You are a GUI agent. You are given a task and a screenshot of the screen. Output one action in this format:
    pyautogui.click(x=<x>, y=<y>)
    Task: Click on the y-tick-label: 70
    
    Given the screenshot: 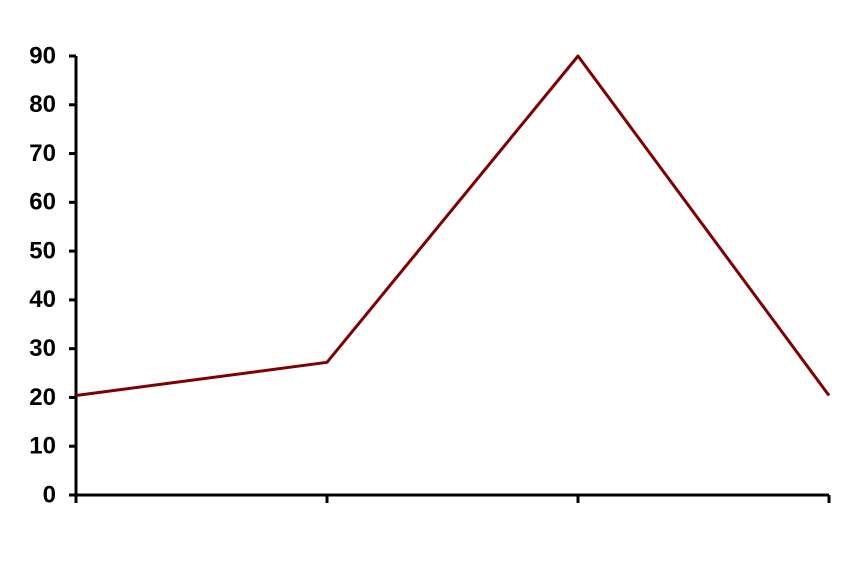 What is the action you would take?
    pyautogui.click(x=42, y=153)
    